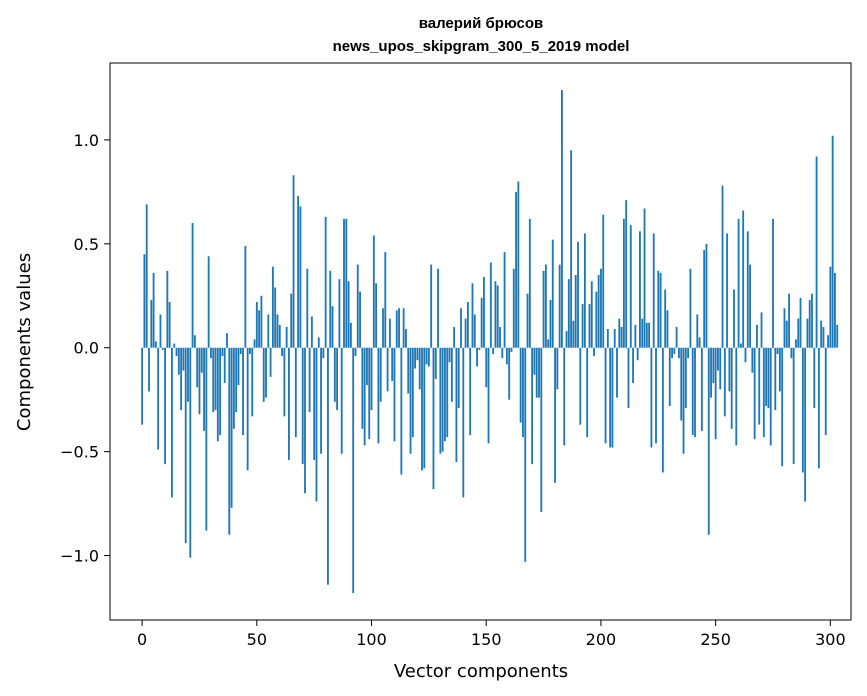 The width and height of the screenshot is (867, 696). What do you see at coordinates (371, 639) in the screenshot?
I see `x-tick-label: 100` at bounding box center [371, 639].